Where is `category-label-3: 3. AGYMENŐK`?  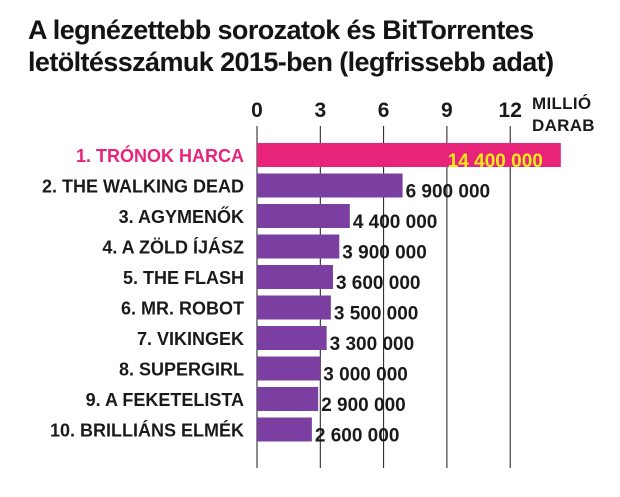
category-label-3: 3. AGYMENŐK is located at coordinates (181, 216).